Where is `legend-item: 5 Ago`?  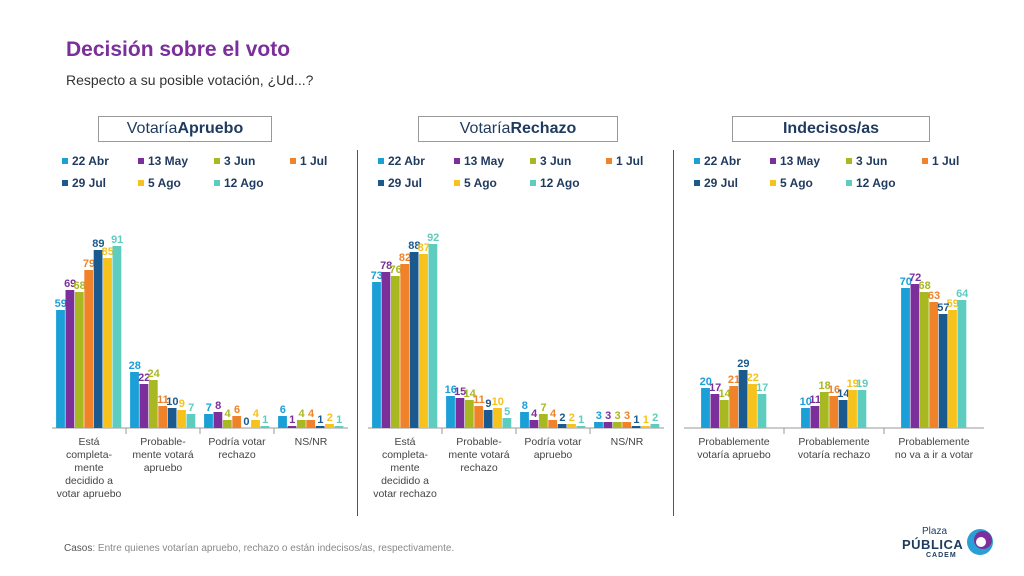
legend-item: 5 Ago is located at coordinates (159, 183).